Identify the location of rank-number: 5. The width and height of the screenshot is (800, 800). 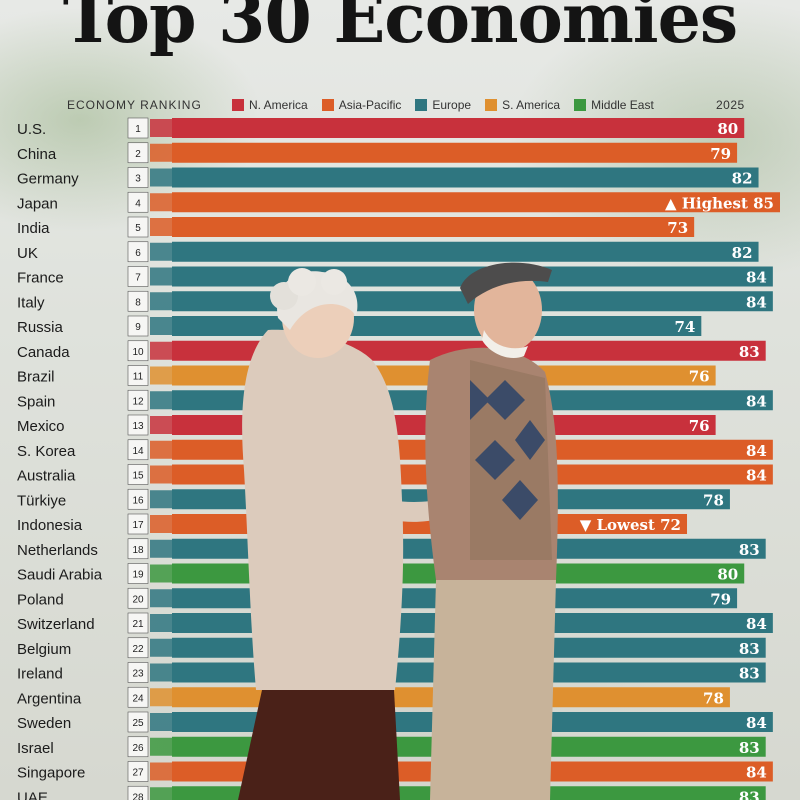
(138, 228).